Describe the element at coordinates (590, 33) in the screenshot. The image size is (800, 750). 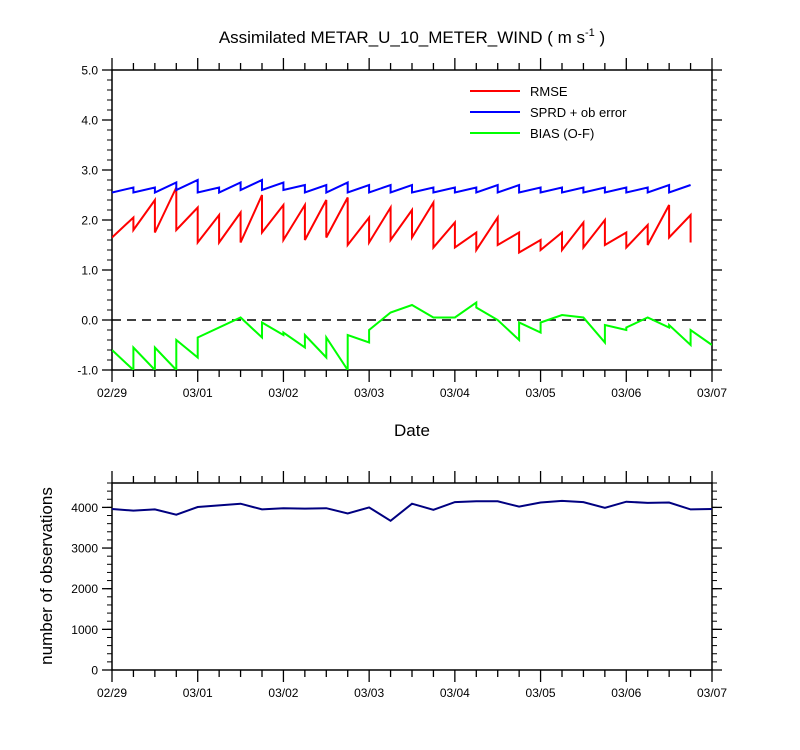
I see `title-exponent: -1` at that location.